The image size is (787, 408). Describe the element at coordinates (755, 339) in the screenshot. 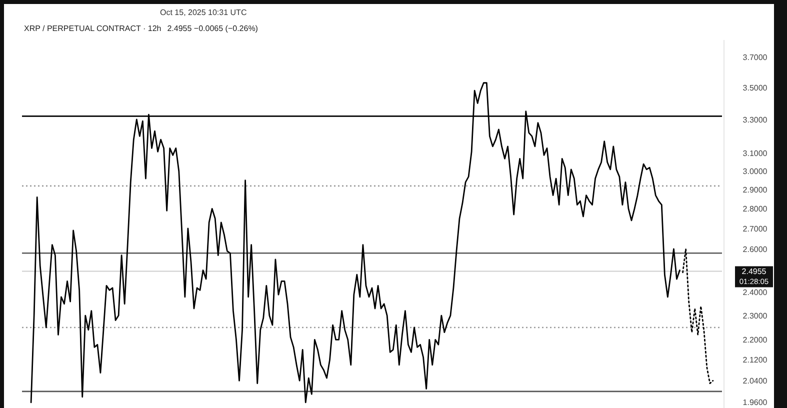

I see `y-tick-label: 2.2000` at that location.